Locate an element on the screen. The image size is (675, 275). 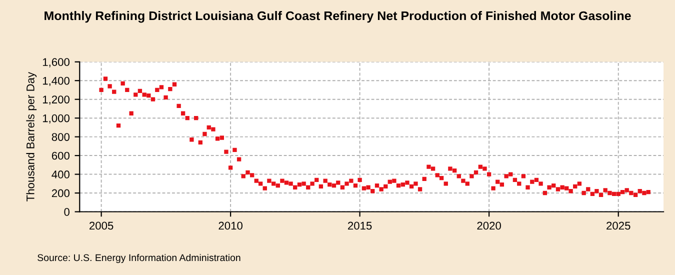
y-tick-label: 200 is located at coordinates (61, 193).